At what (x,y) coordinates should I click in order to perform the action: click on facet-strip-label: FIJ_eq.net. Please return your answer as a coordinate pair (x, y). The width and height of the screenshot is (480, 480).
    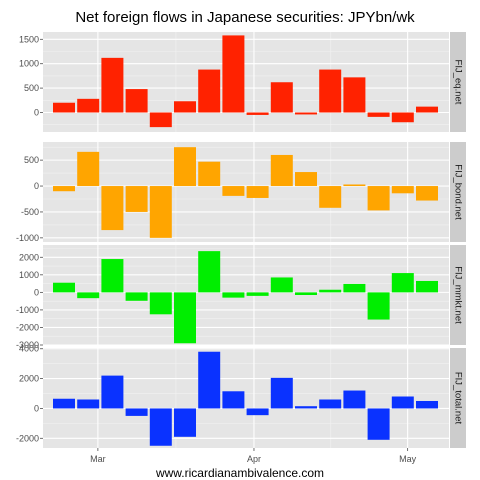
    Looking at the image, I should click on (457, 82).